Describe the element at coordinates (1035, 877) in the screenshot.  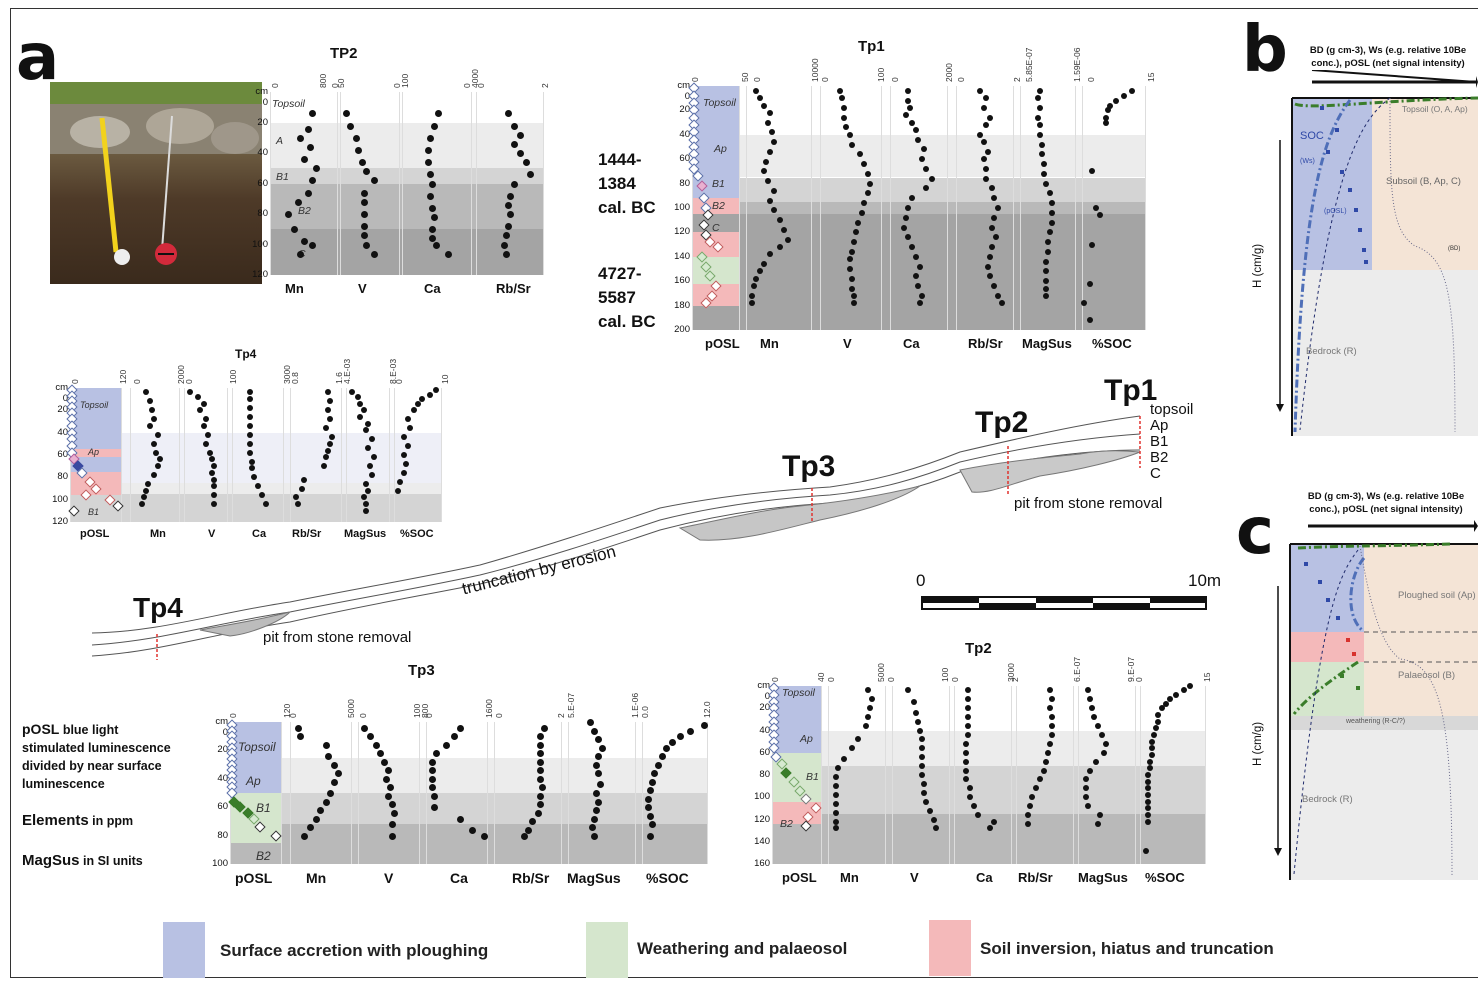
I see `tp2-column-label: Rb/Sr` at that location.